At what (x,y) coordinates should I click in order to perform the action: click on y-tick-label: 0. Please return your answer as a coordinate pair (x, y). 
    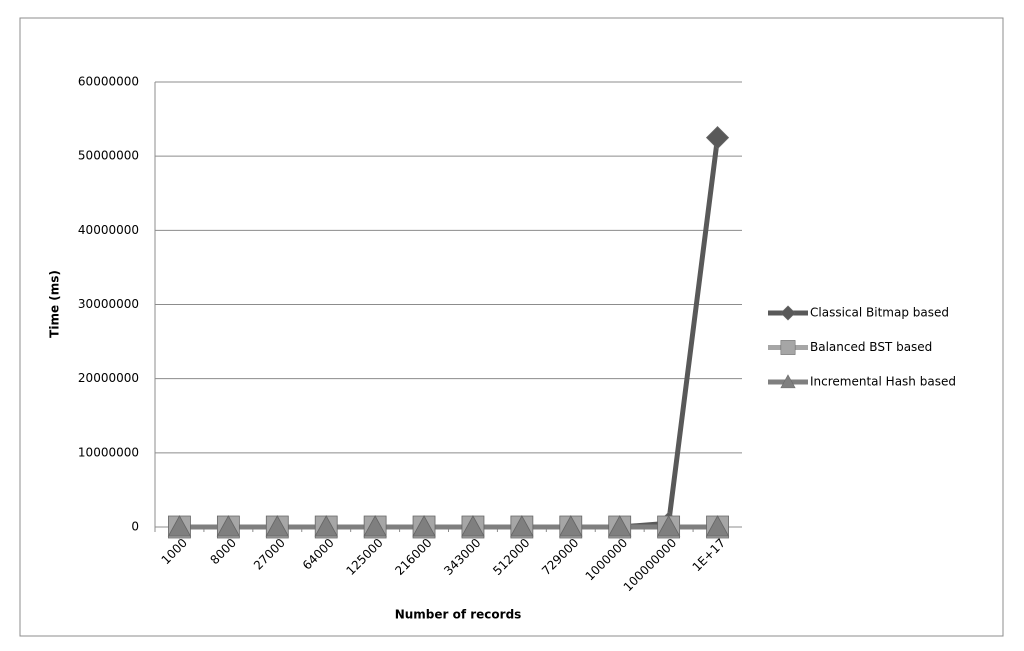
    Looking at the image, I should click on (135, 527).